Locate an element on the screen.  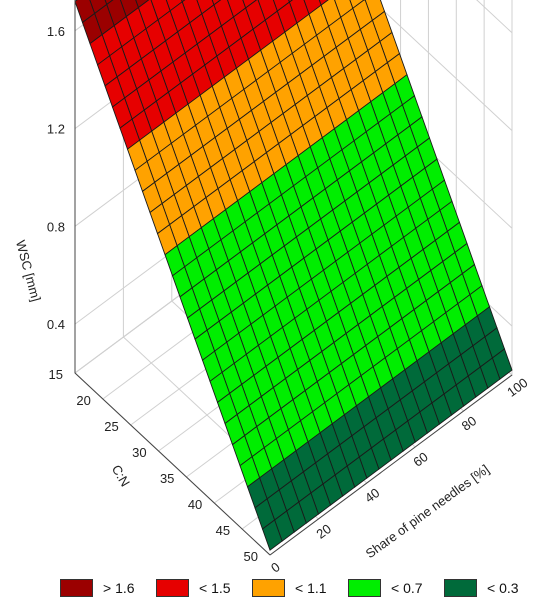
legend-item-3: < 1.1 is located at coordinates (289, 588).